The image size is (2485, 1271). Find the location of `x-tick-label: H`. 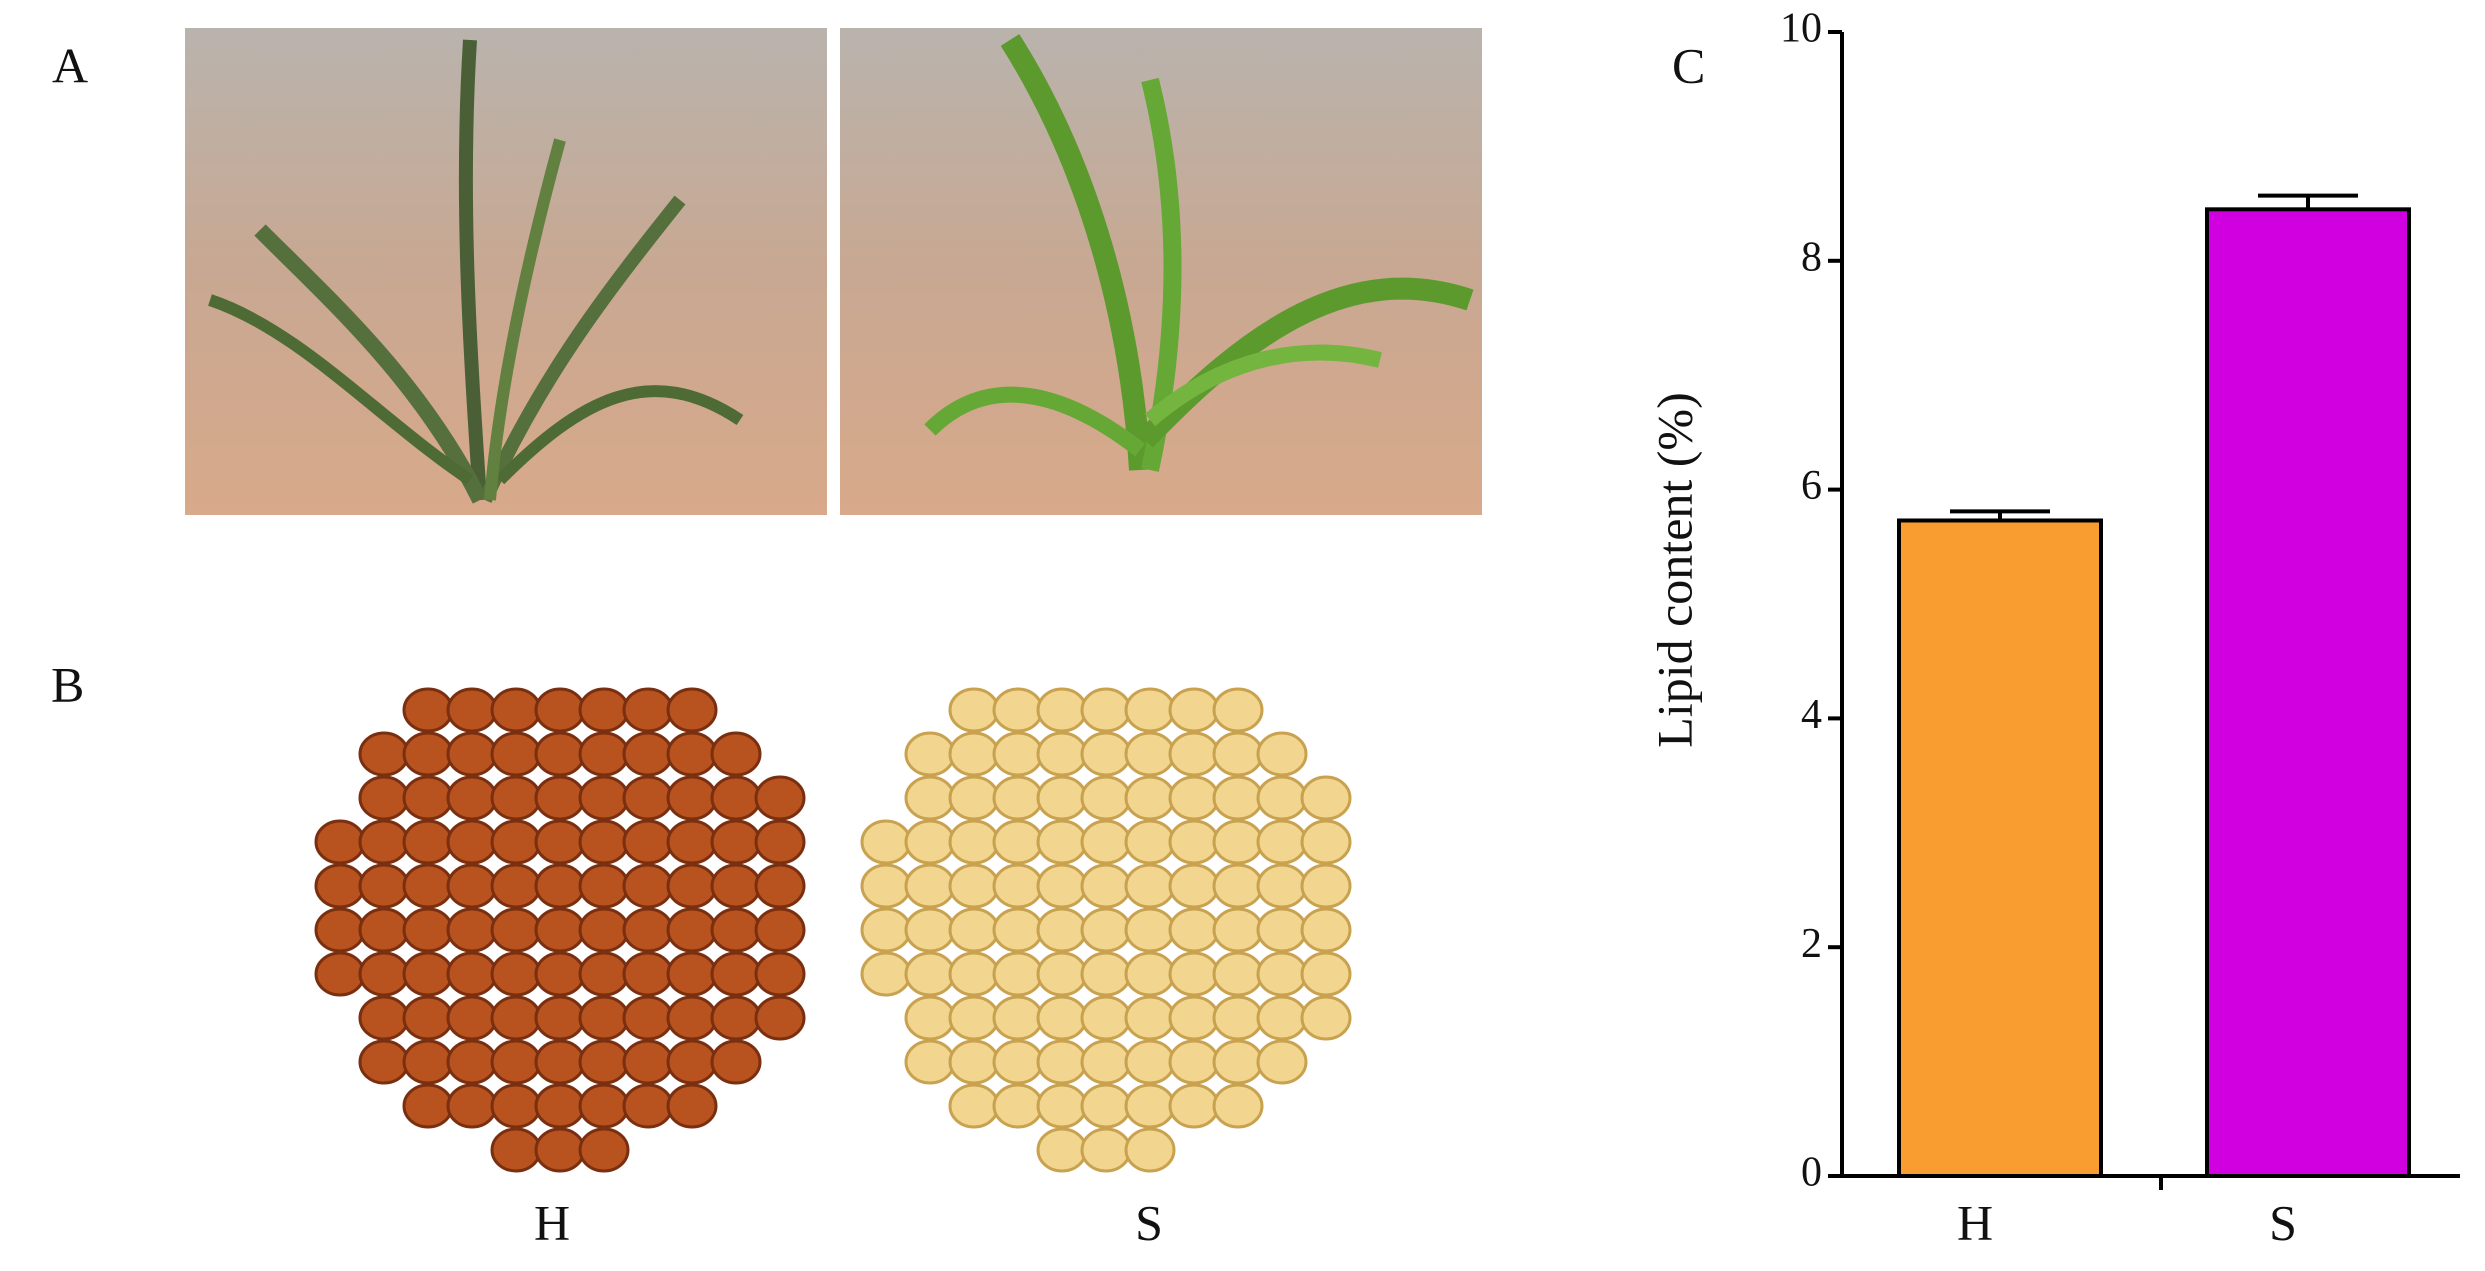

x-tick-label: H is located at coordinates (1975, 1222).